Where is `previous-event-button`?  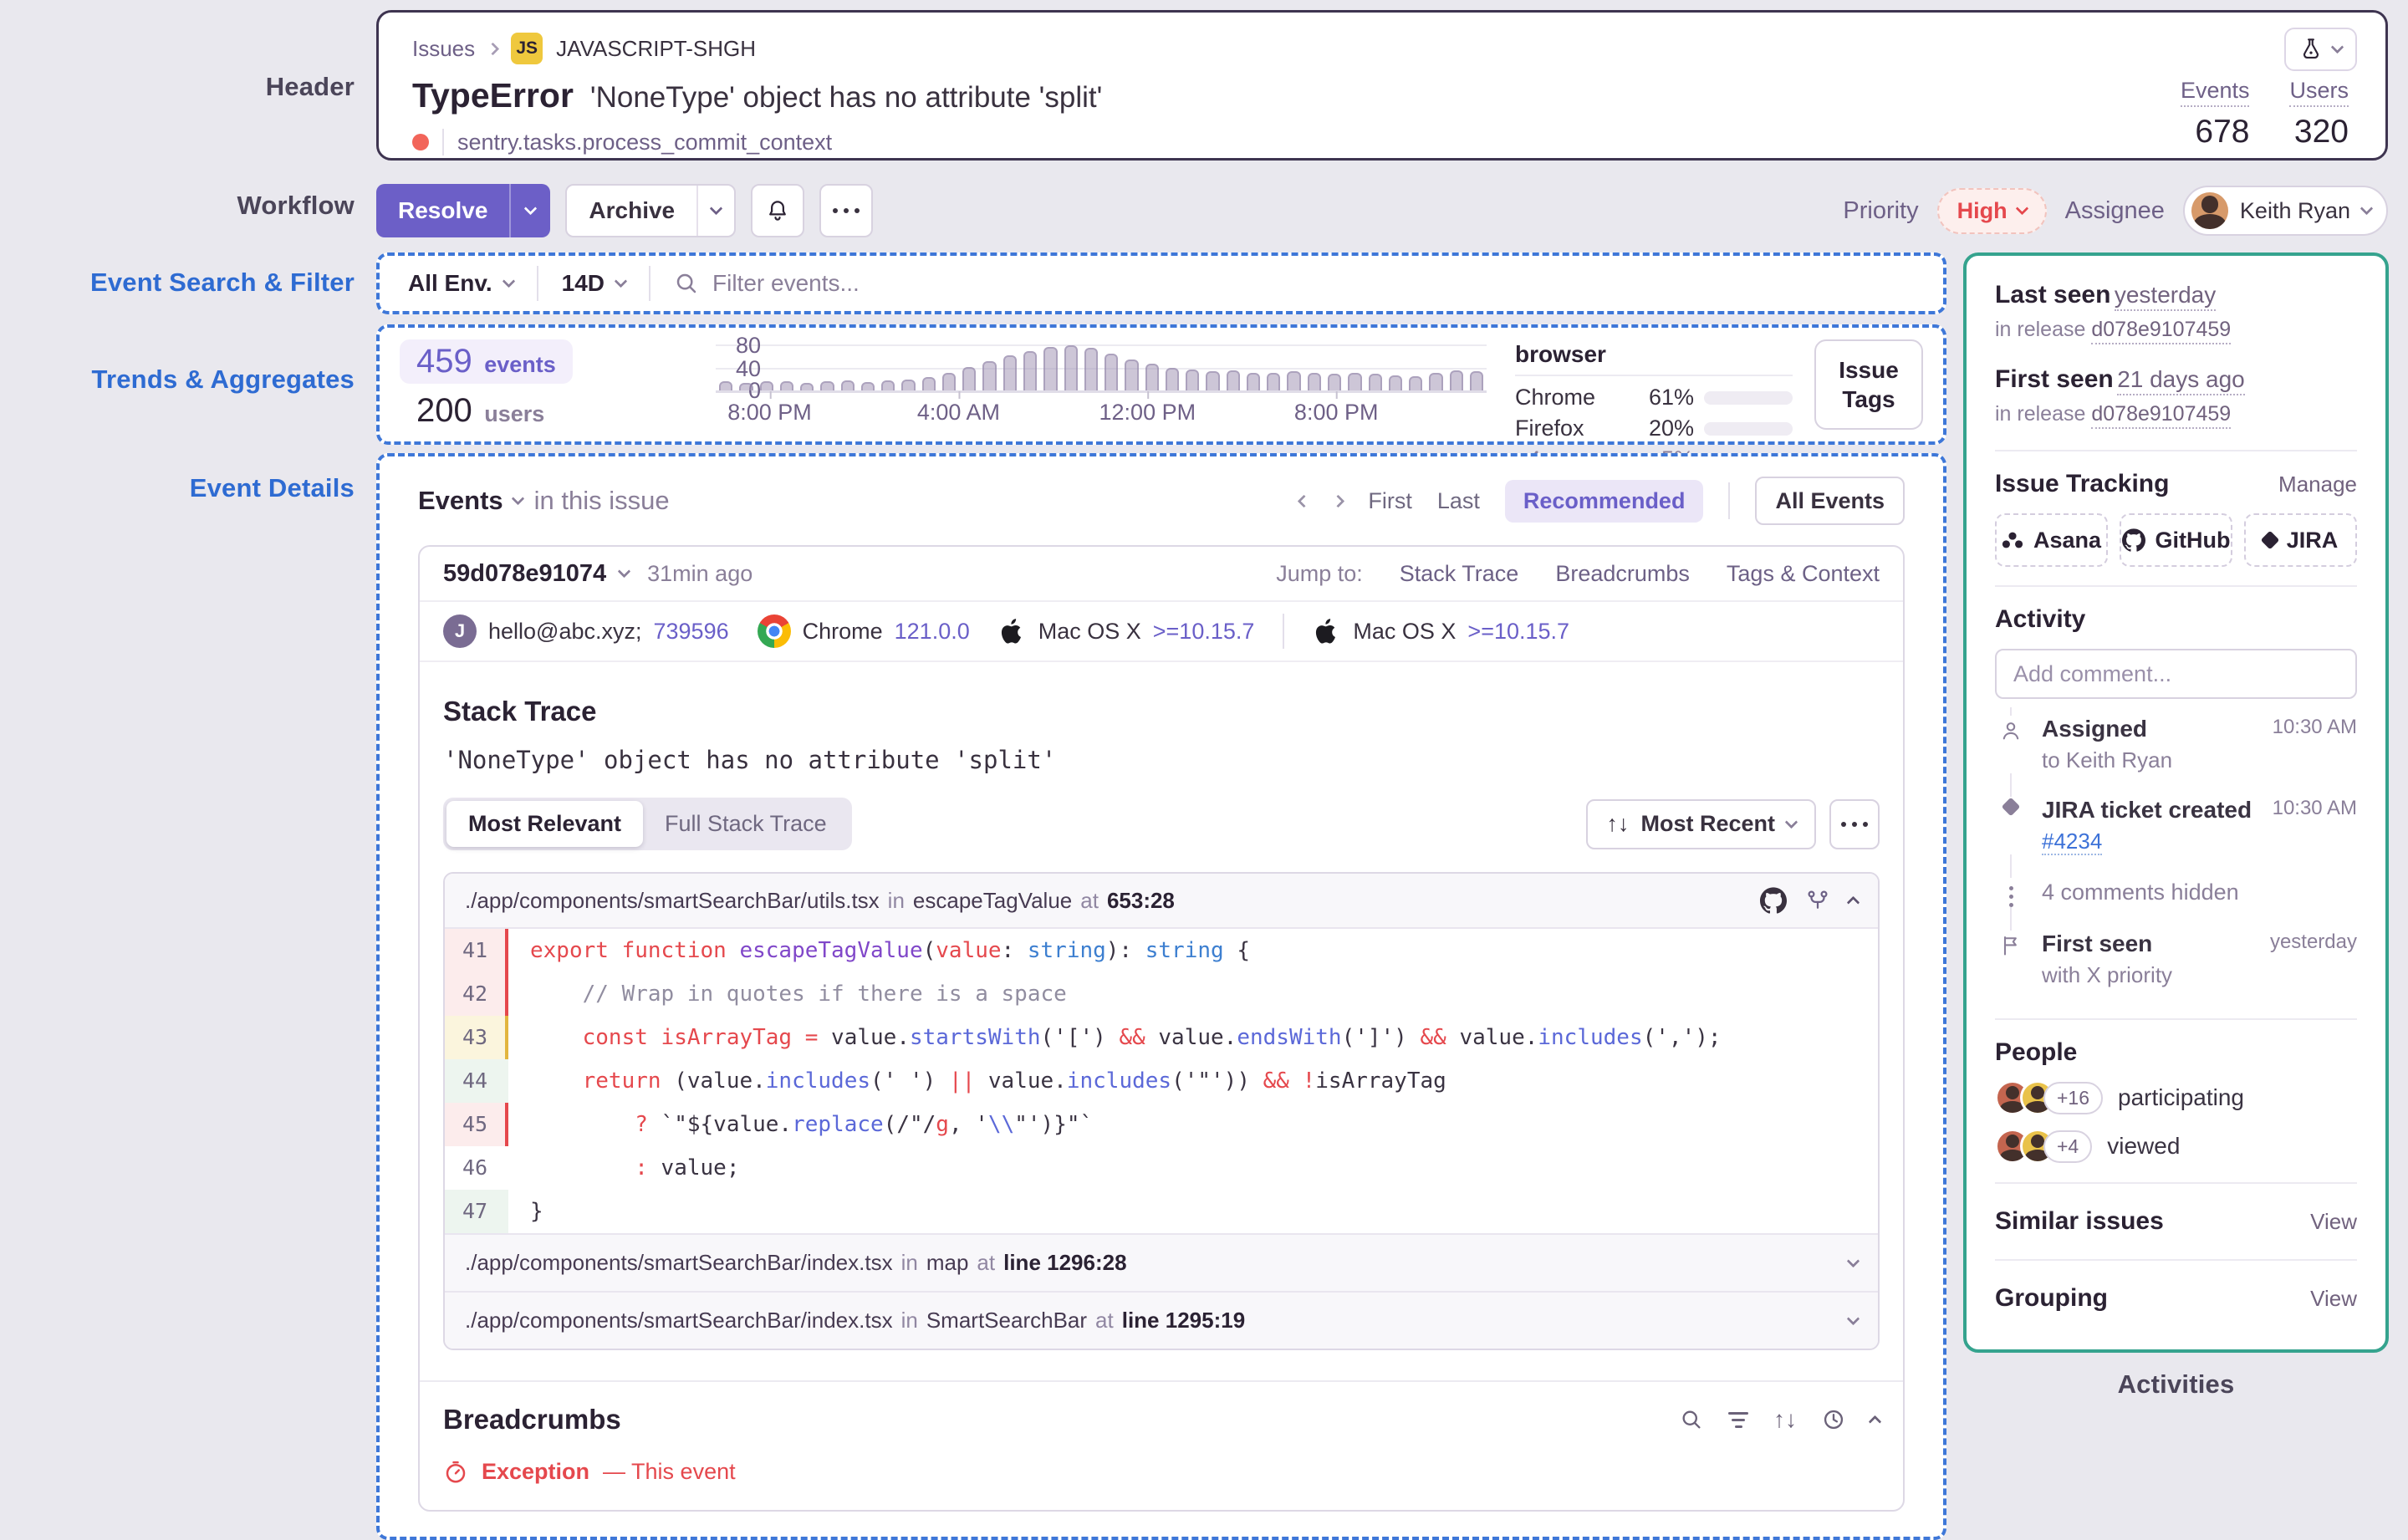 previous-event-button is located at coordinates (1305, 500).